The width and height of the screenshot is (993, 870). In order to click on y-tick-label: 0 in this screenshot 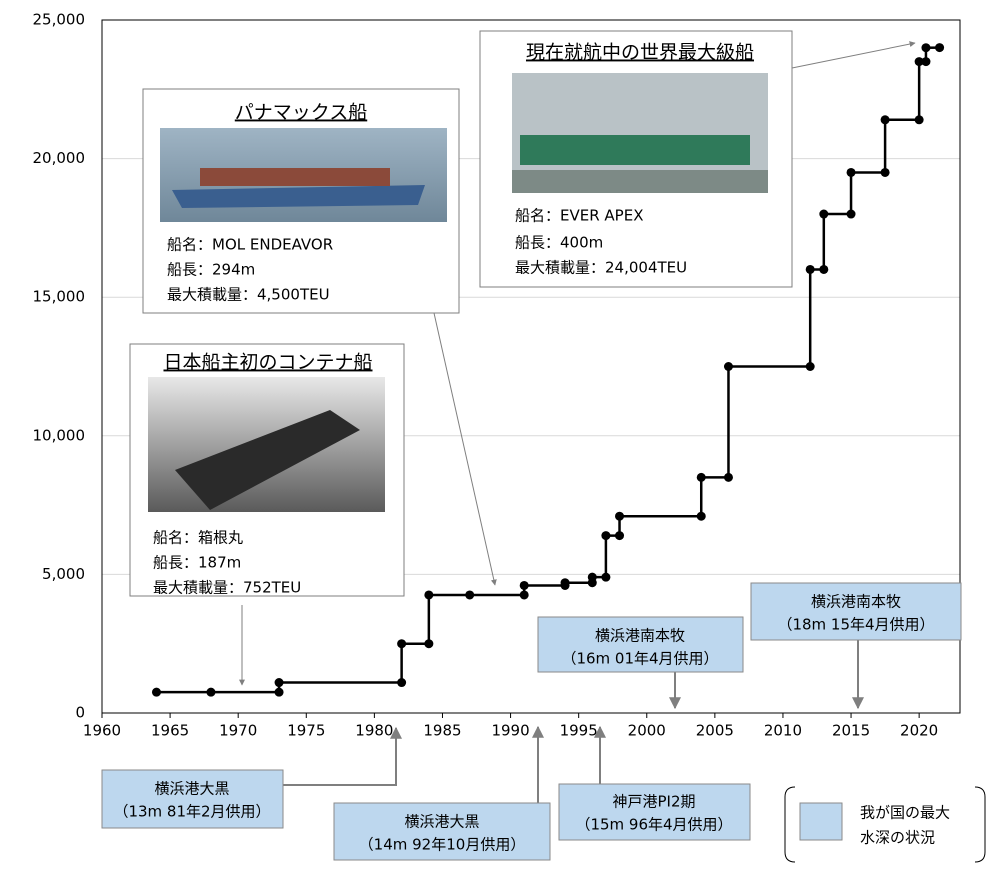, I will do `click(80, 713)`.